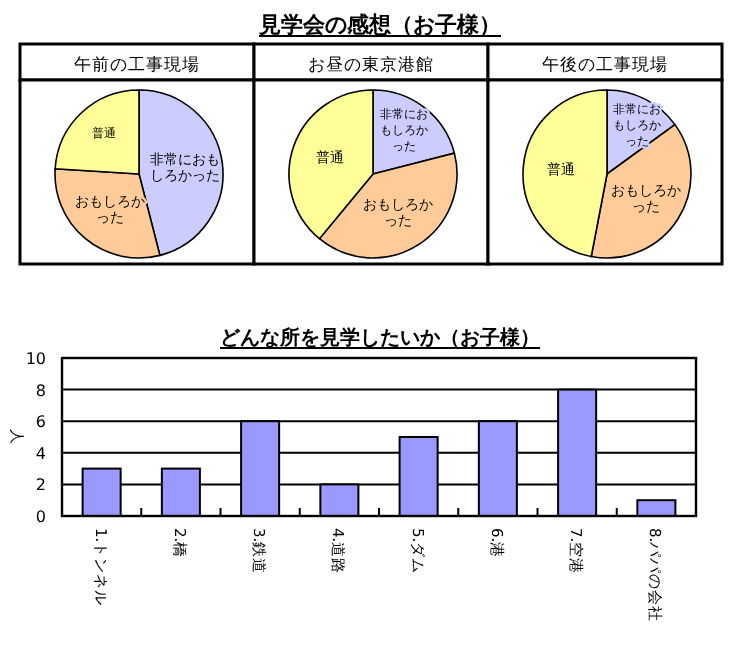  What do you see at coordinates (40, 390) in the screenshot?
I see `y-tick-label: 8` at bounding box center [40, 390].